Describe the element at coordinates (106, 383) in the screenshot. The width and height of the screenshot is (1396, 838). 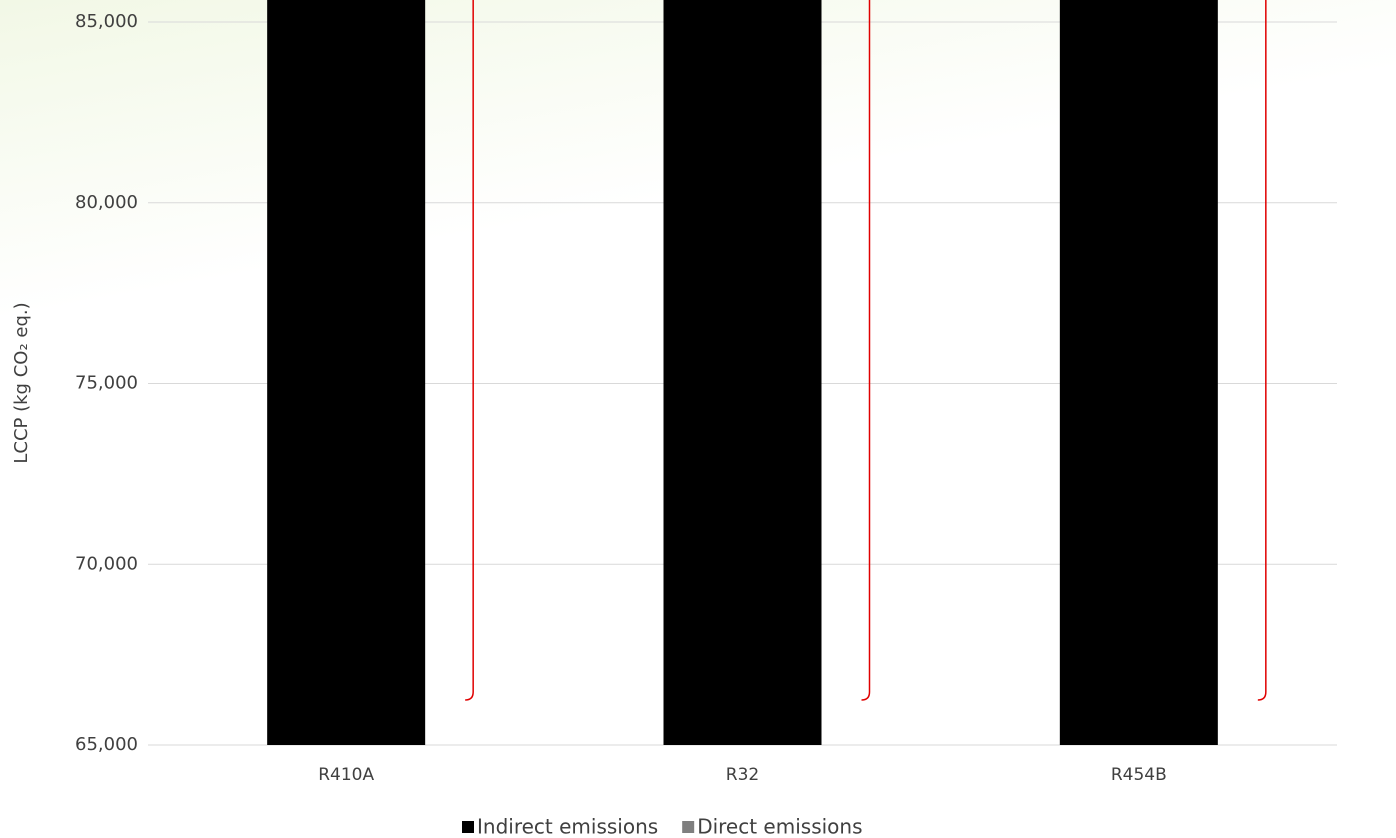
I see `y-tick-label: 75,000` at that location.